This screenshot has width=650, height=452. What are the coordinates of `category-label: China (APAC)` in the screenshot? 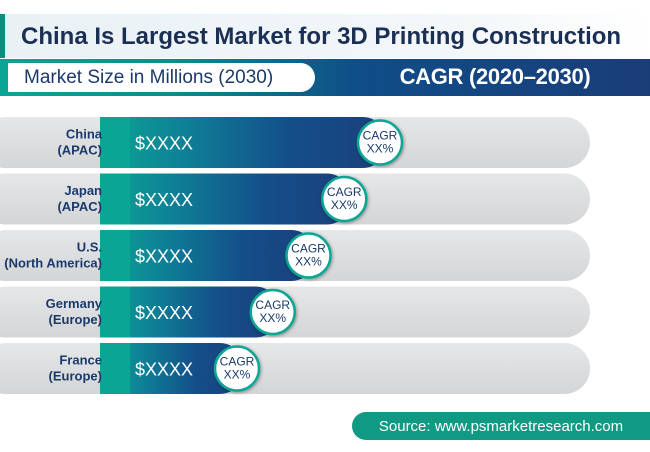 It's located at (79, 142).